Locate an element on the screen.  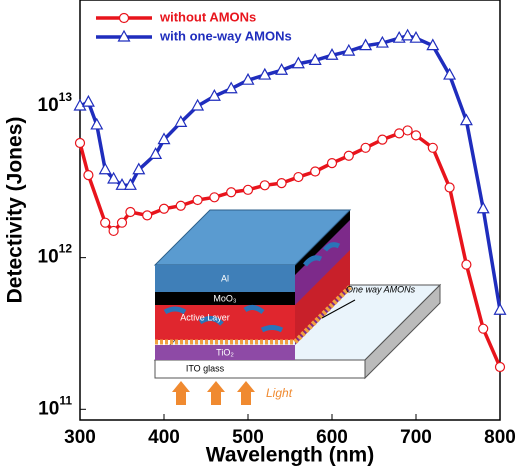
amons is located at coordinates (252, 287).